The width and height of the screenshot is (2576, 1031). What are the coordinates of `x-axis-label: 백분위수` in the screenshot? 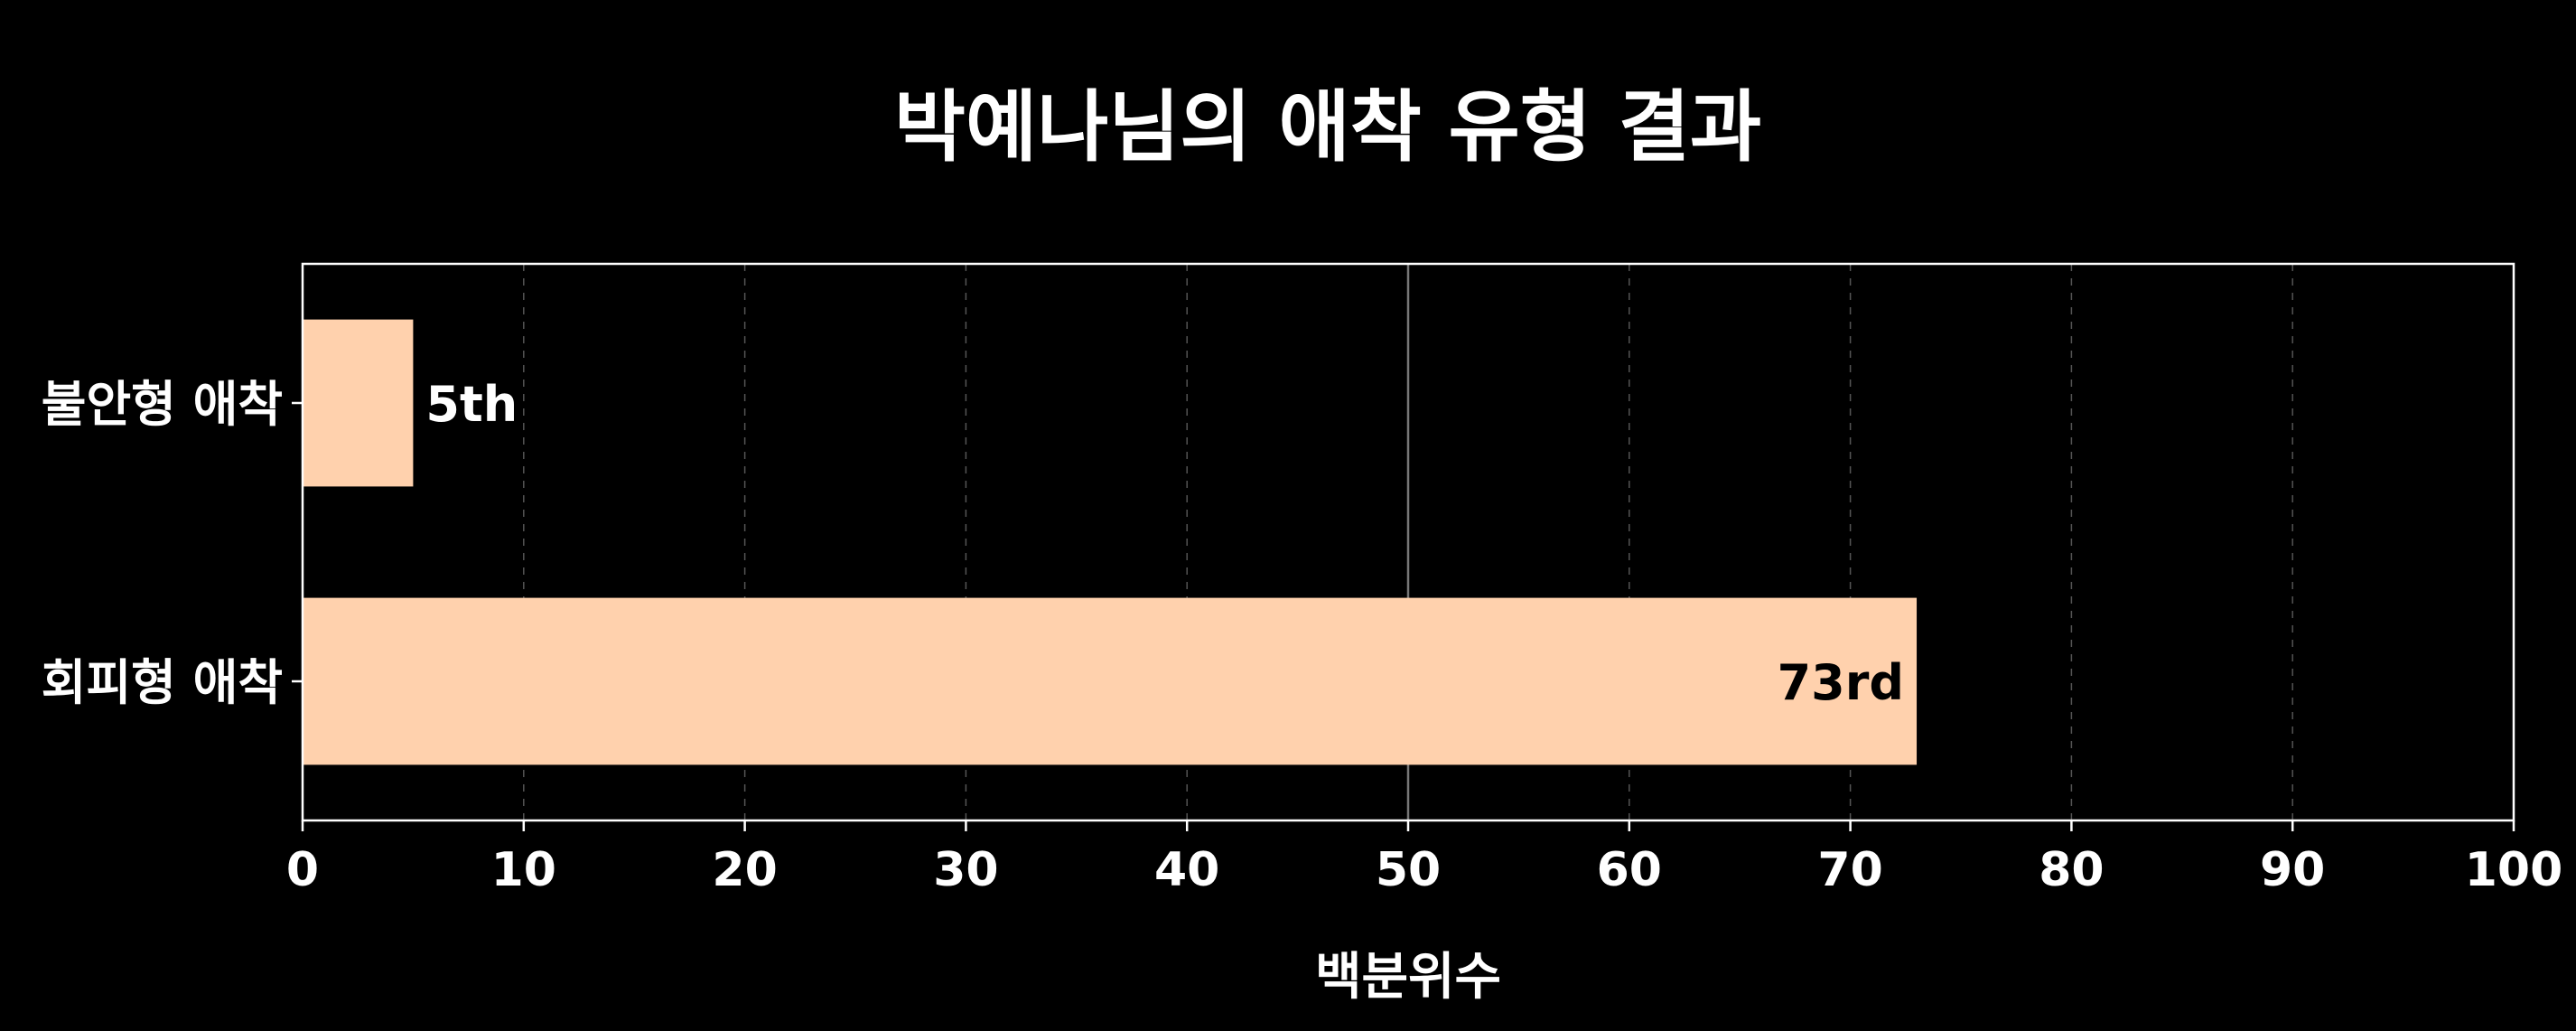 It's located at (1408, 977).